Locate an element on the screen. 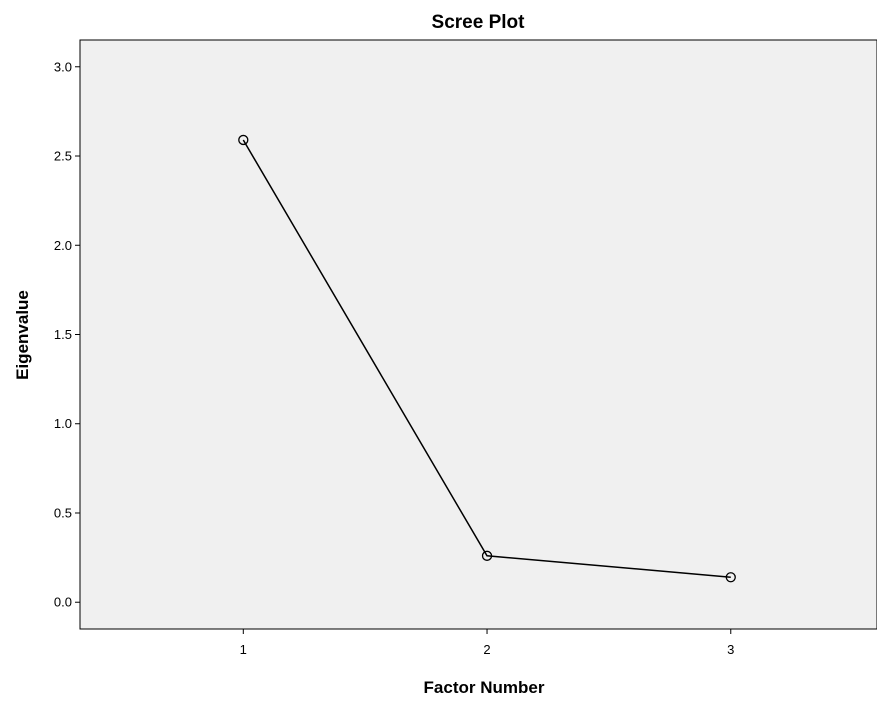  y-tick-label: 3.0 is located at coordinates (63, 66).